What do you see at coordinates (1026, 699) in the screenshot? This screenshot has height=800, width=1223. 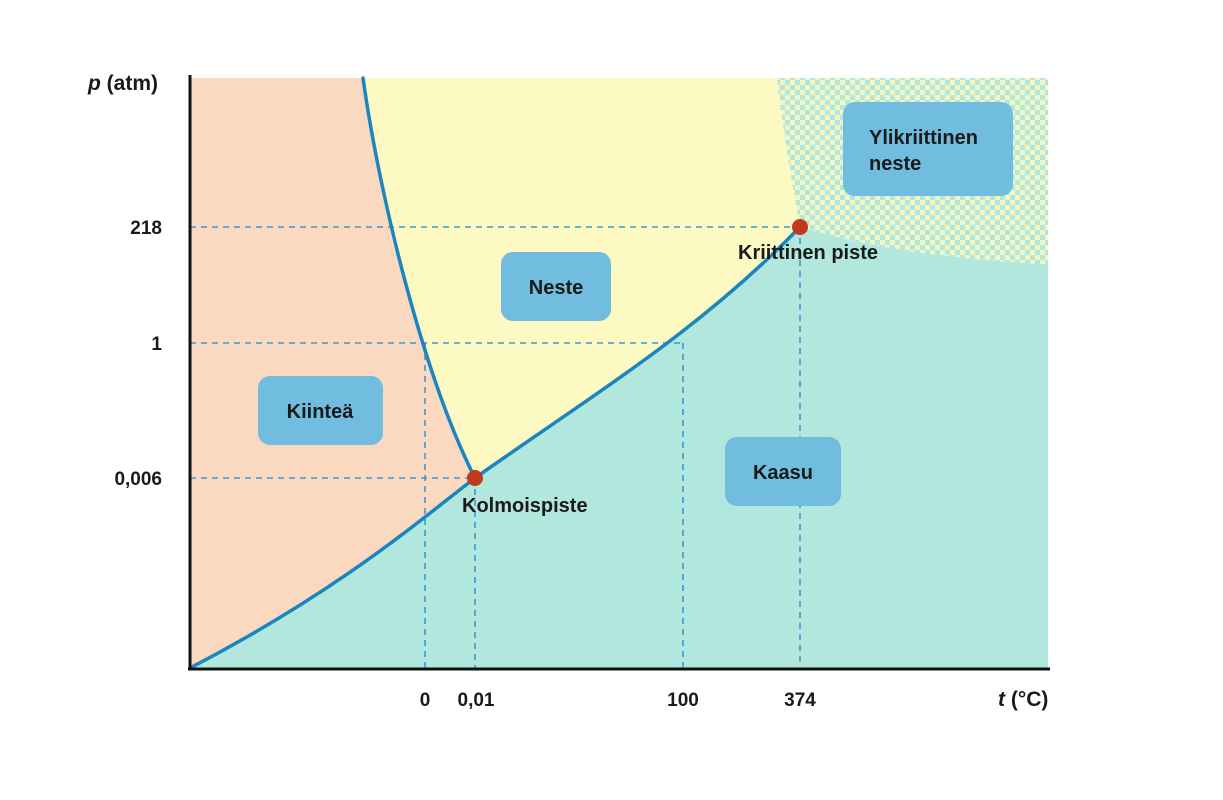 I see `x-axis-title-unit: (°C)` at bounding box center [1026, 699].